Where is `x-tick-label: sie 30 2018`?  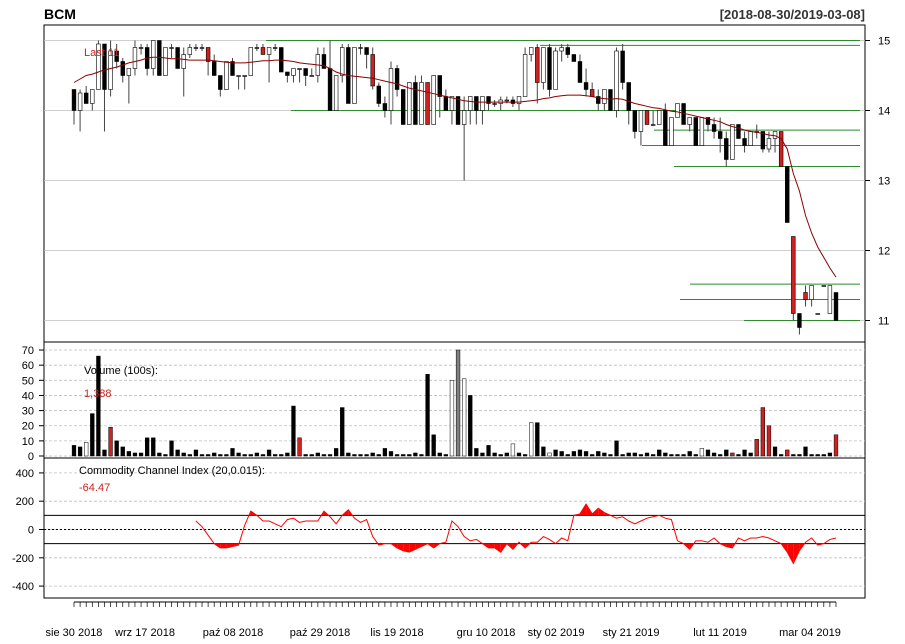 x-tick-label: sie 30 2018 is located at coordinates (74, 633).